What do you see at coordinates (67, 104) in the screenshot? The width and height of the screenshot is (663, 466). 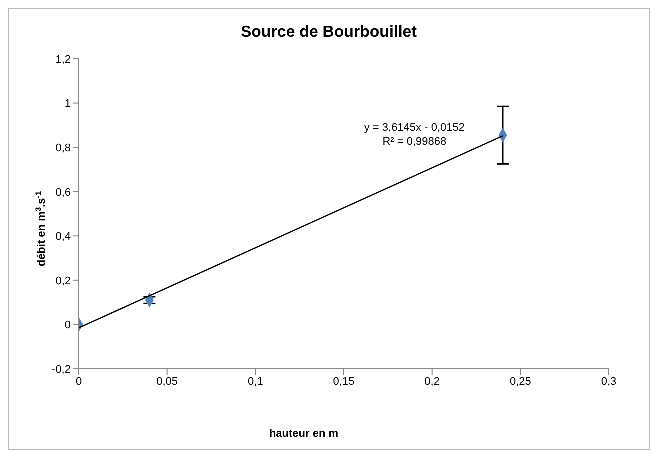 I see `y-tick-label: 1` at bounding box center [67, 104].